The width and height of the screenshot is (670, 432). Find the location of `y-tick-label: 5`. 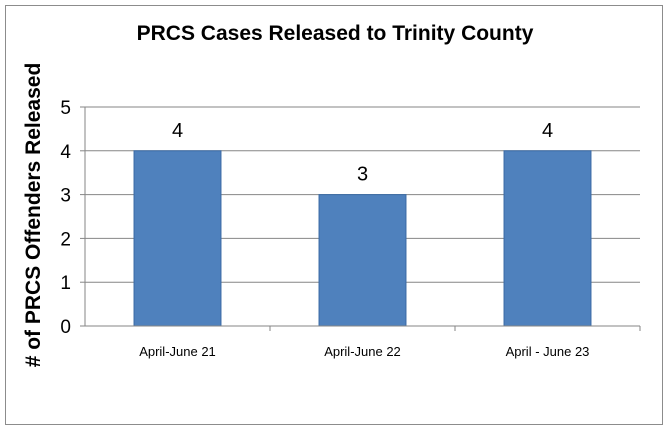

y-tick-label: 5 is located at coordinates (65, 108).